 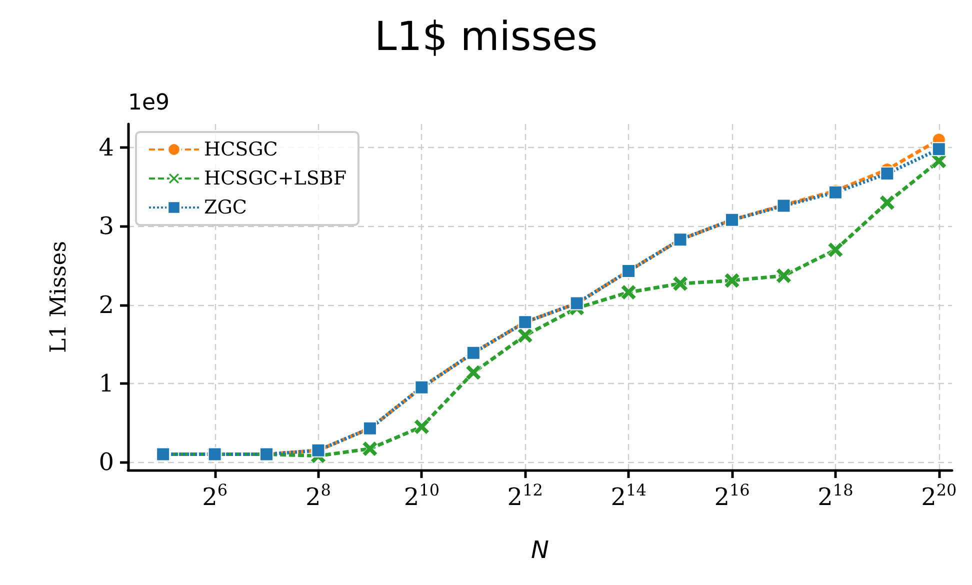 What do you see at coordinates (106, 462) in the screenshot?
I see `y-tick-label: 0` at bounding box center [106, 462].